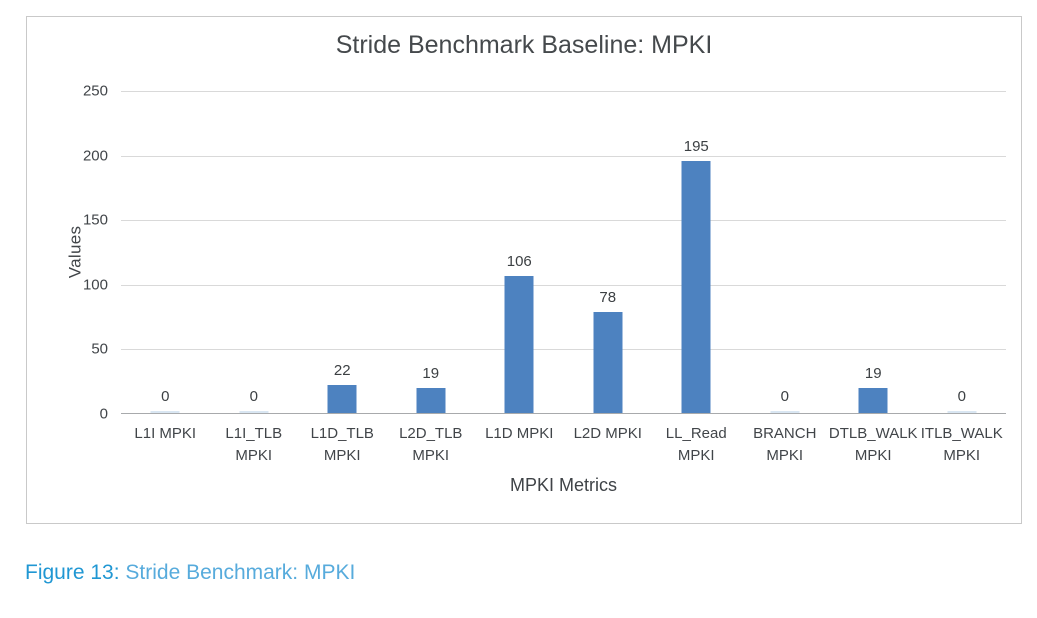  Describe the element at coordinates (165, 433) in the screenshot. I see `x-tick-label-0: L1I MPKI` at that location.